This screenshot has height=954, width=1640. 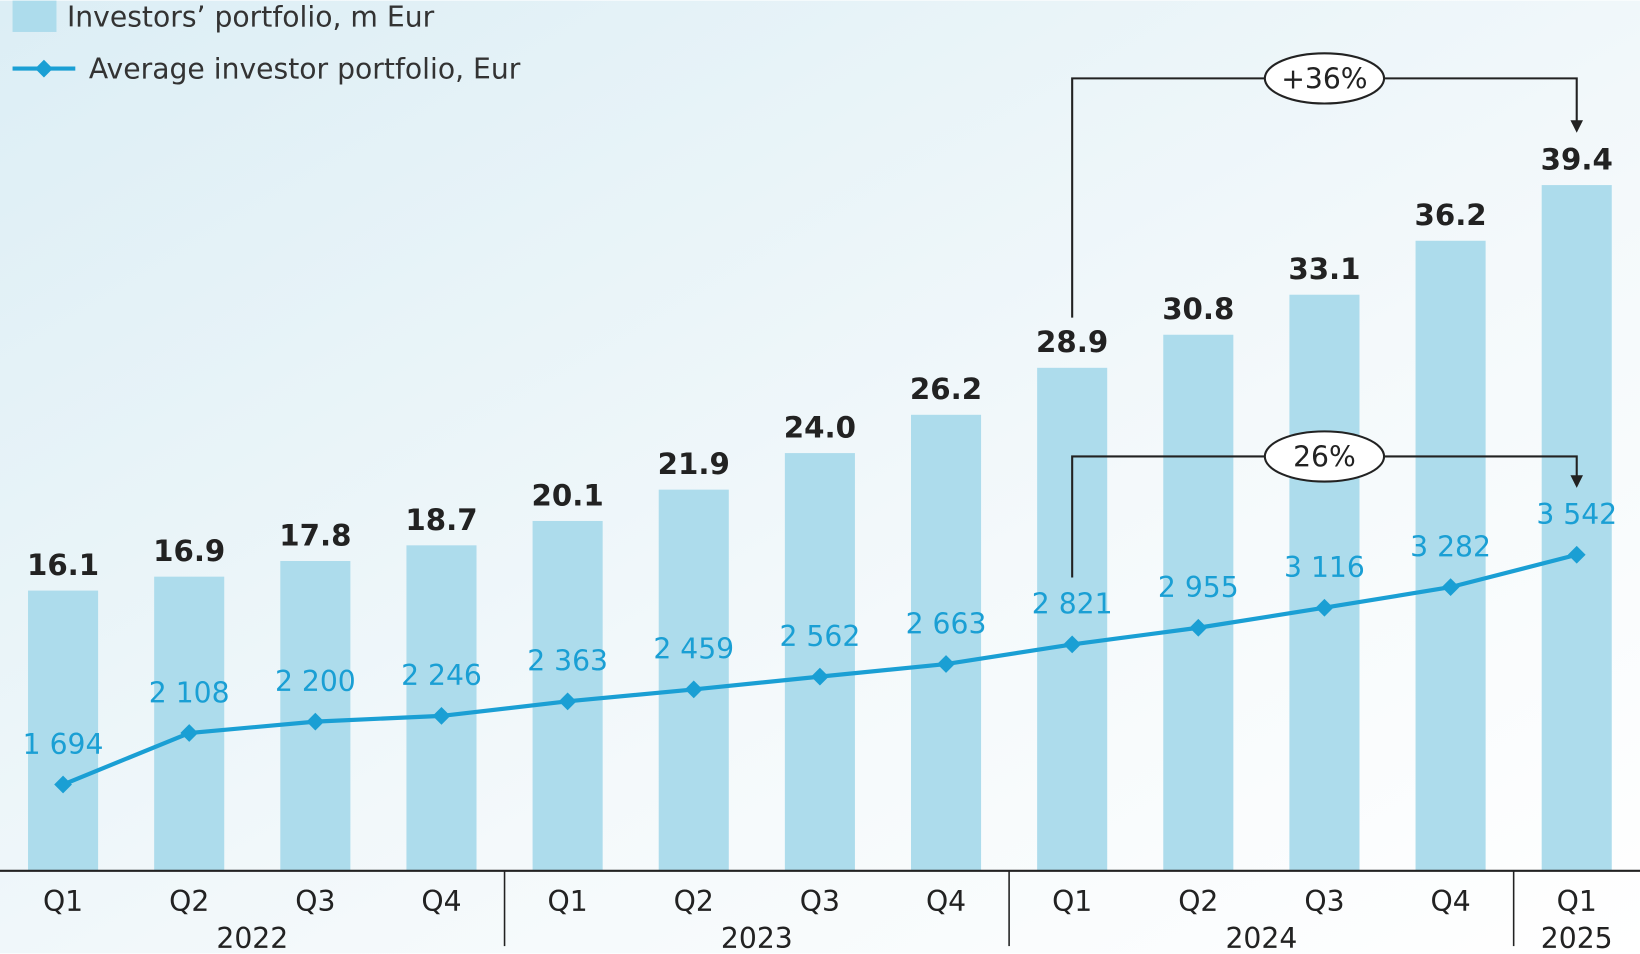 What do you see at coordinates (305, 69) in the screenshot?
I see `legend-label: Average investor portfolio, Eur` at bounding box center [305, 69].